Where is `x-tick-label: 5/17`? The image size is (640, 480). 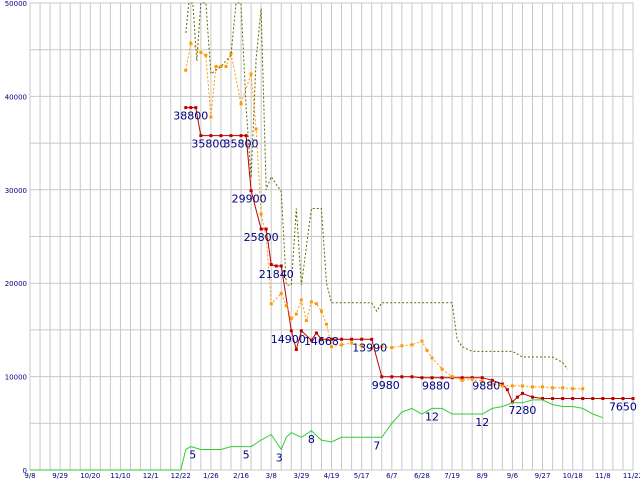
x-tick-label: 5/17 is located at coordinates (362, 476).